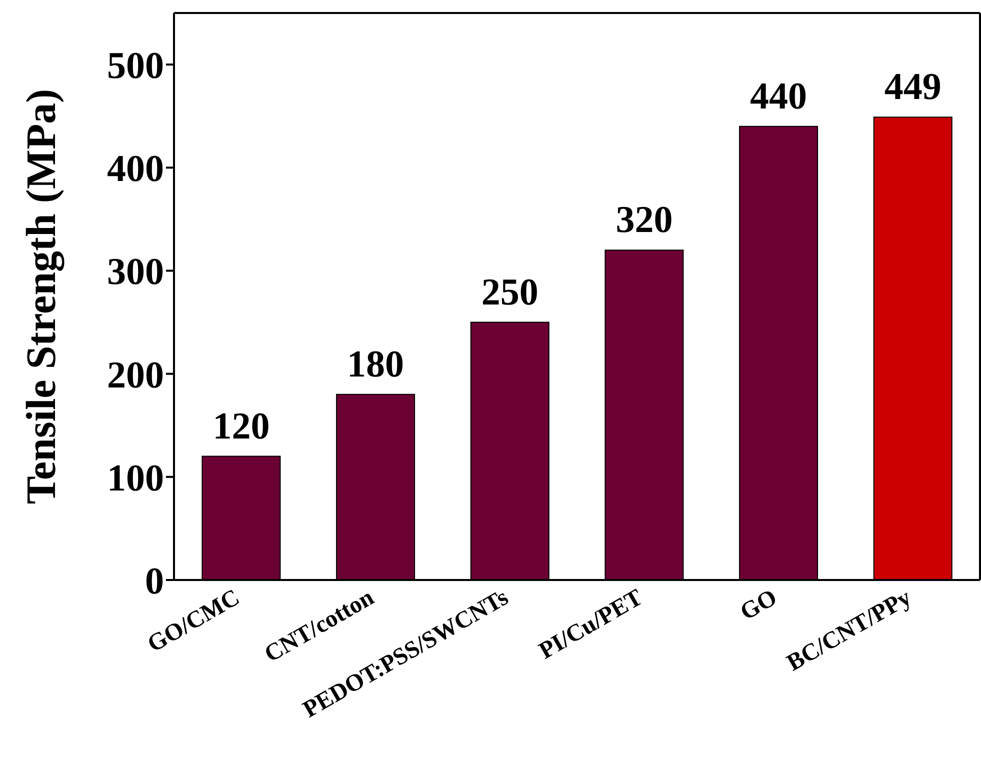 This screenshot has height=781, width=981. I want to click on y-axis-title: Tensile Strength (MPa), so click(42, 296).